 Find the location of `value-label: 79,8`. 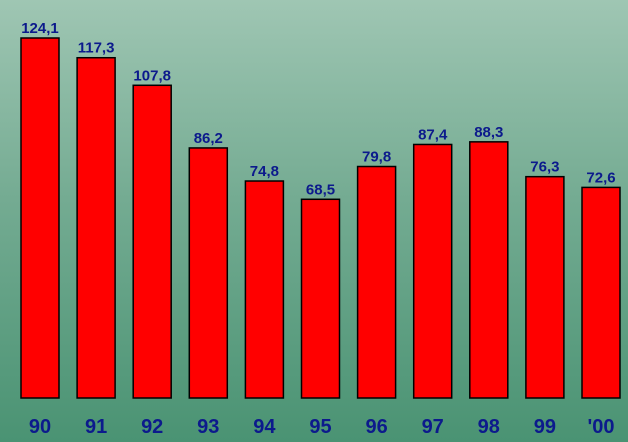

value-label: 79,8 is located at coordinates (376, 157).